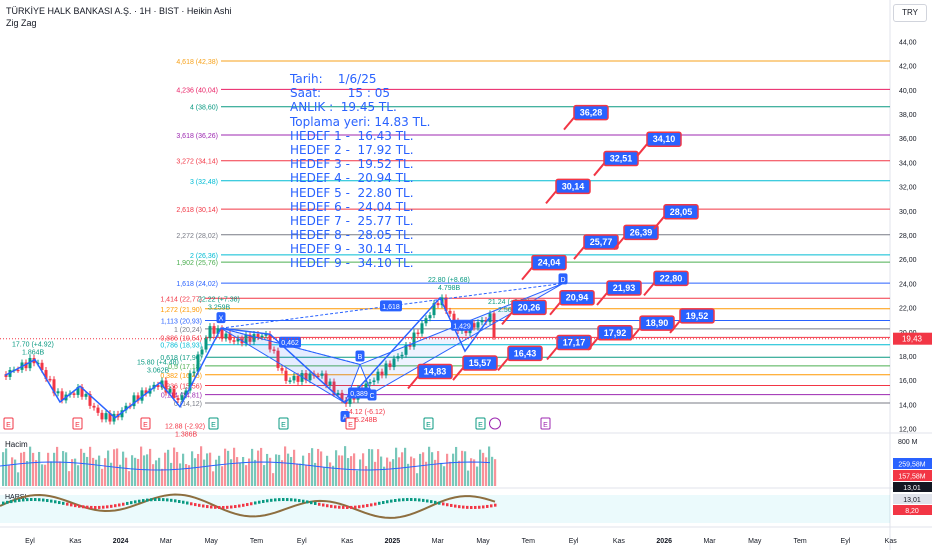 The image size is (932, 550). Describe the element at coordinates (186, 435) in the screenshot. I see `zigzag-volume: 1.386B` at that location.